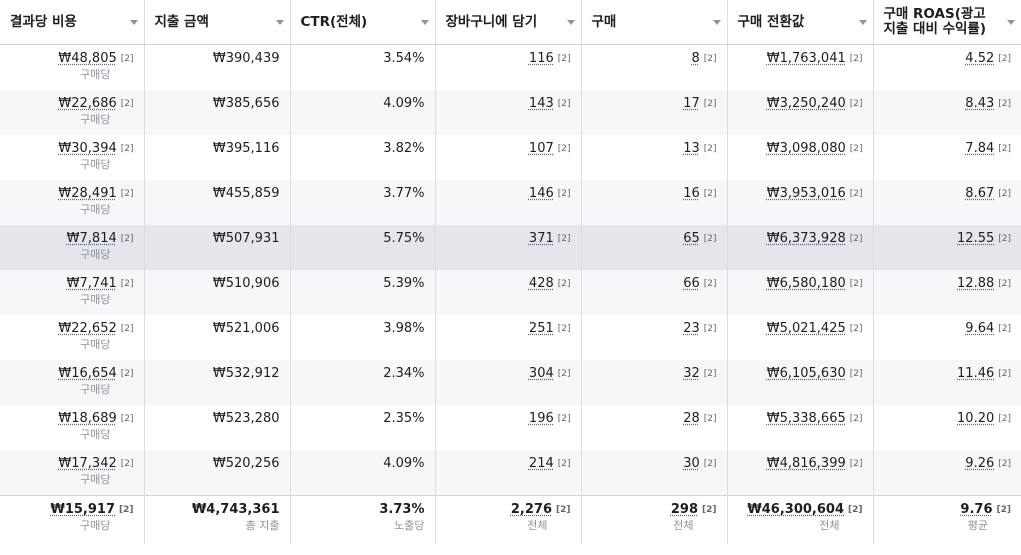 Image resolution: width=1021 pixels, height=555 pixels. I want to click on cell-value: 23, so click(691, 328).